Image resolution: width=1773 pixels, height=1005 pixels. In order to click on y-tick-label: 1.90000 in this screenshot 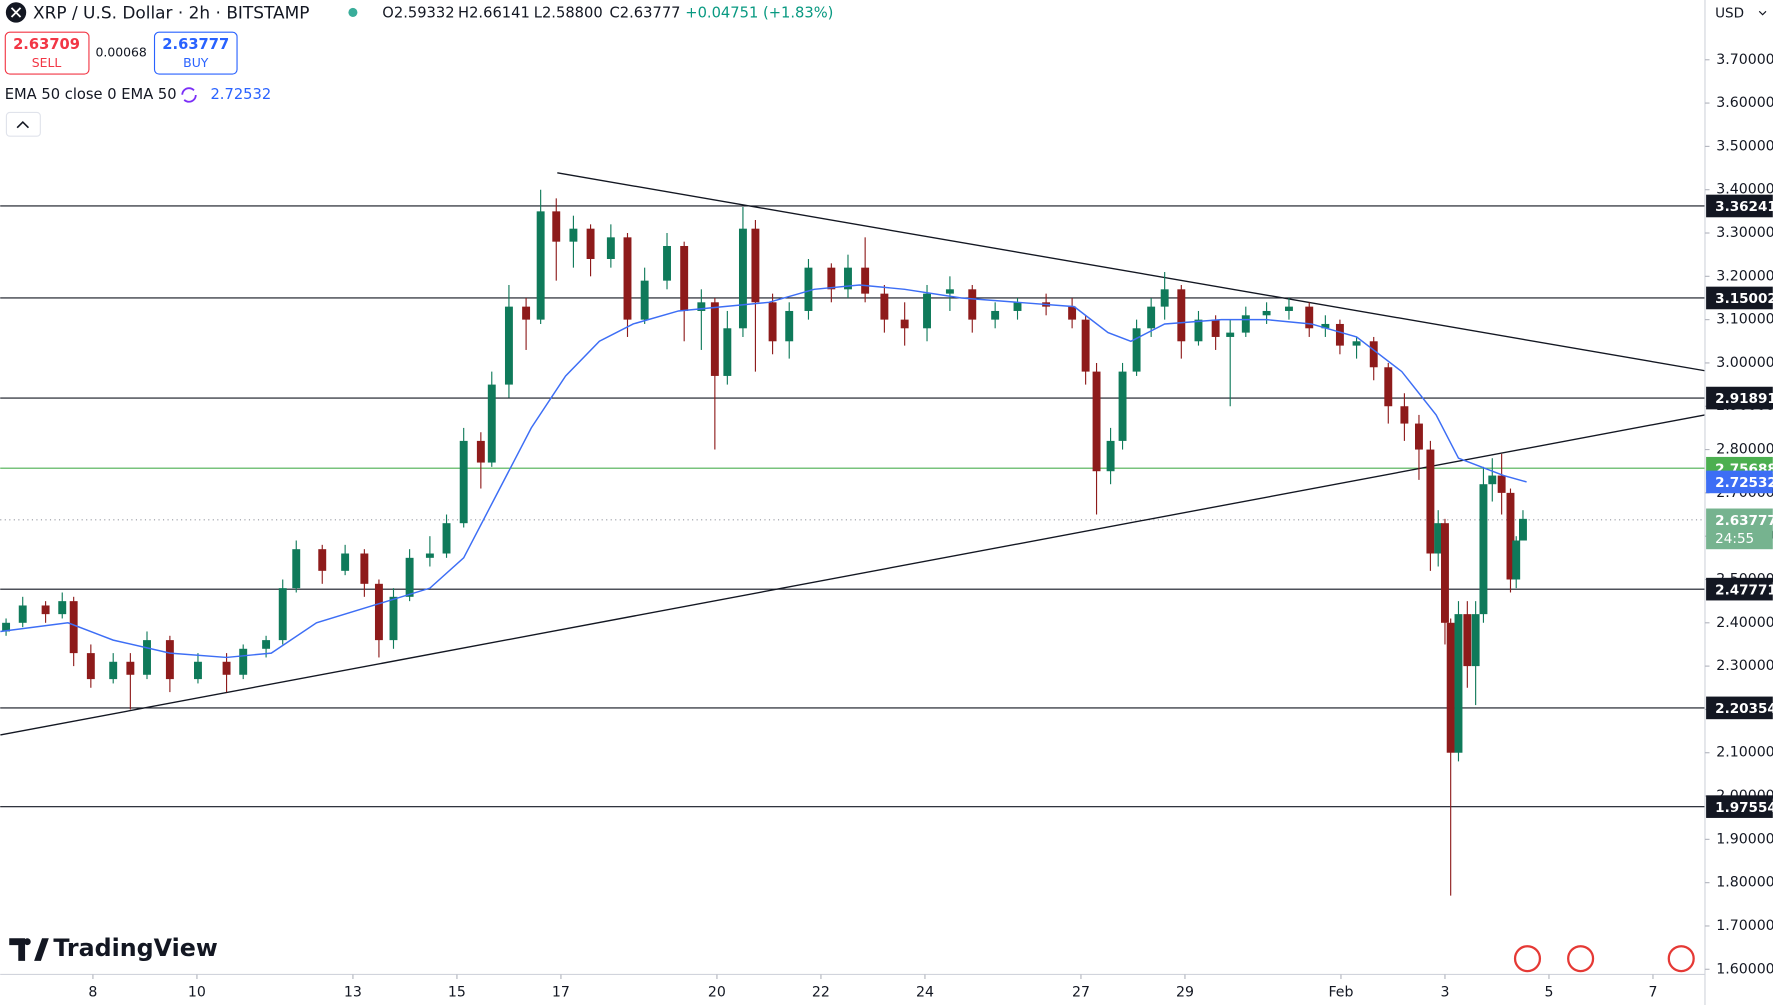, I will do `click(1744, 839)`.